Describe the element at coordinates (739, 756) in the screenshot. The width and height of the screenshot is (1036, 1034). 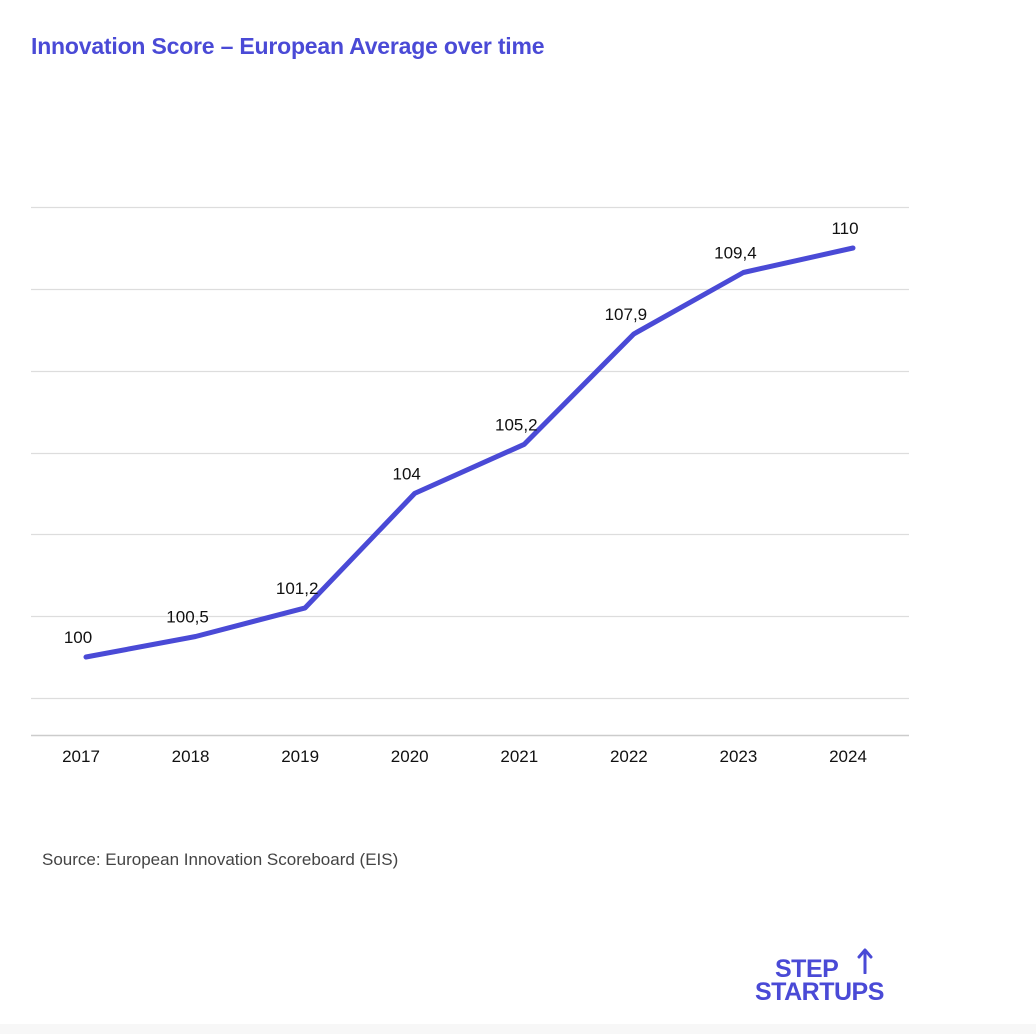
I see `x-tick-label: 2023` at that location.